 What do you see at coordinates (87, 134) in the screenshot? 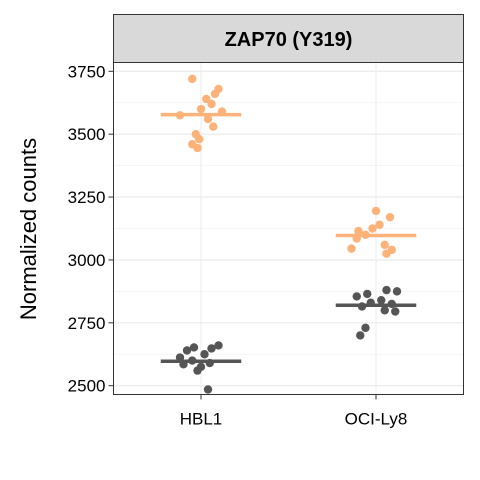
I see `y-tick-label: 3500` at bounding box center [87, 134].